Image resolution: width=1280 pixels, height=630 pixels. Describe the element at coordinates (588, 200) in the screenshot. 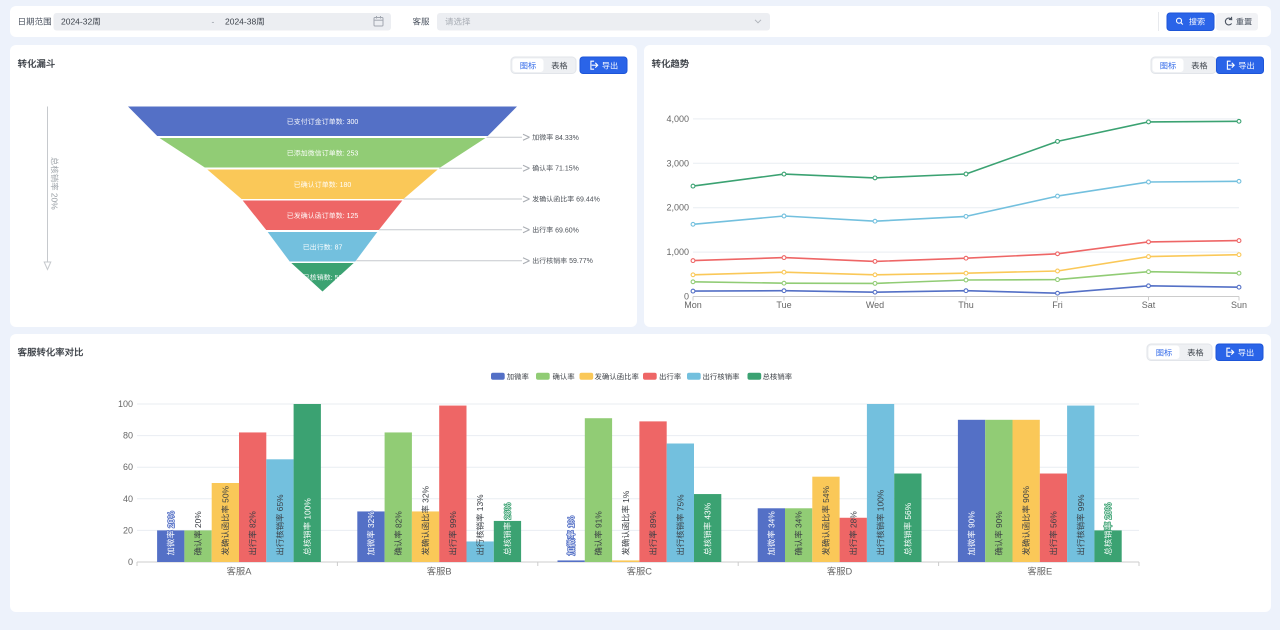

I see `svg-text: 69.44%` at that location.